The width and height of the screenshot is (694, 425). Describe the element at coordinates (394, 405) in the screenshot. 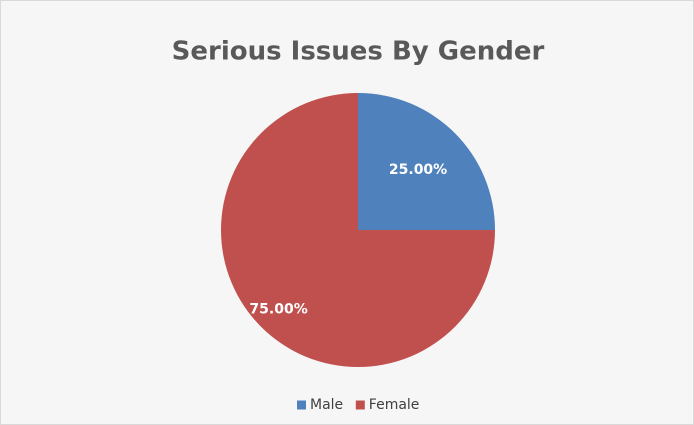

I see `legend-label: Female` at that location.